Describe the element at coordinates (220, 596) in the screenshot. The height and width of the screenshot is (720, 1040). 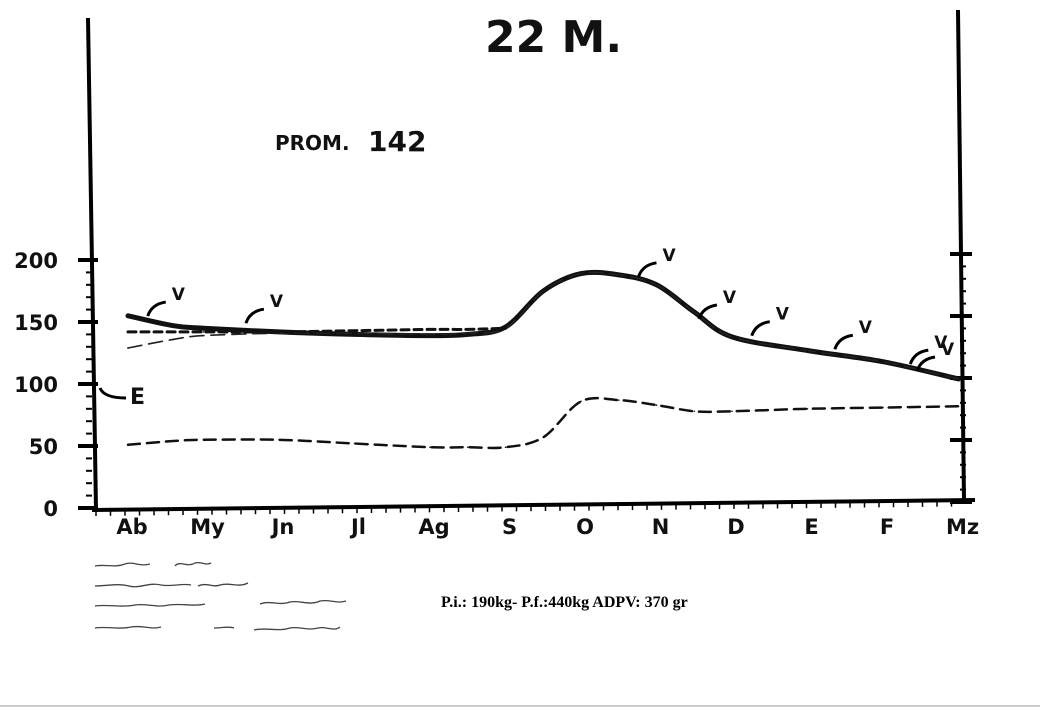
I see `handwritten-notes` at that location.